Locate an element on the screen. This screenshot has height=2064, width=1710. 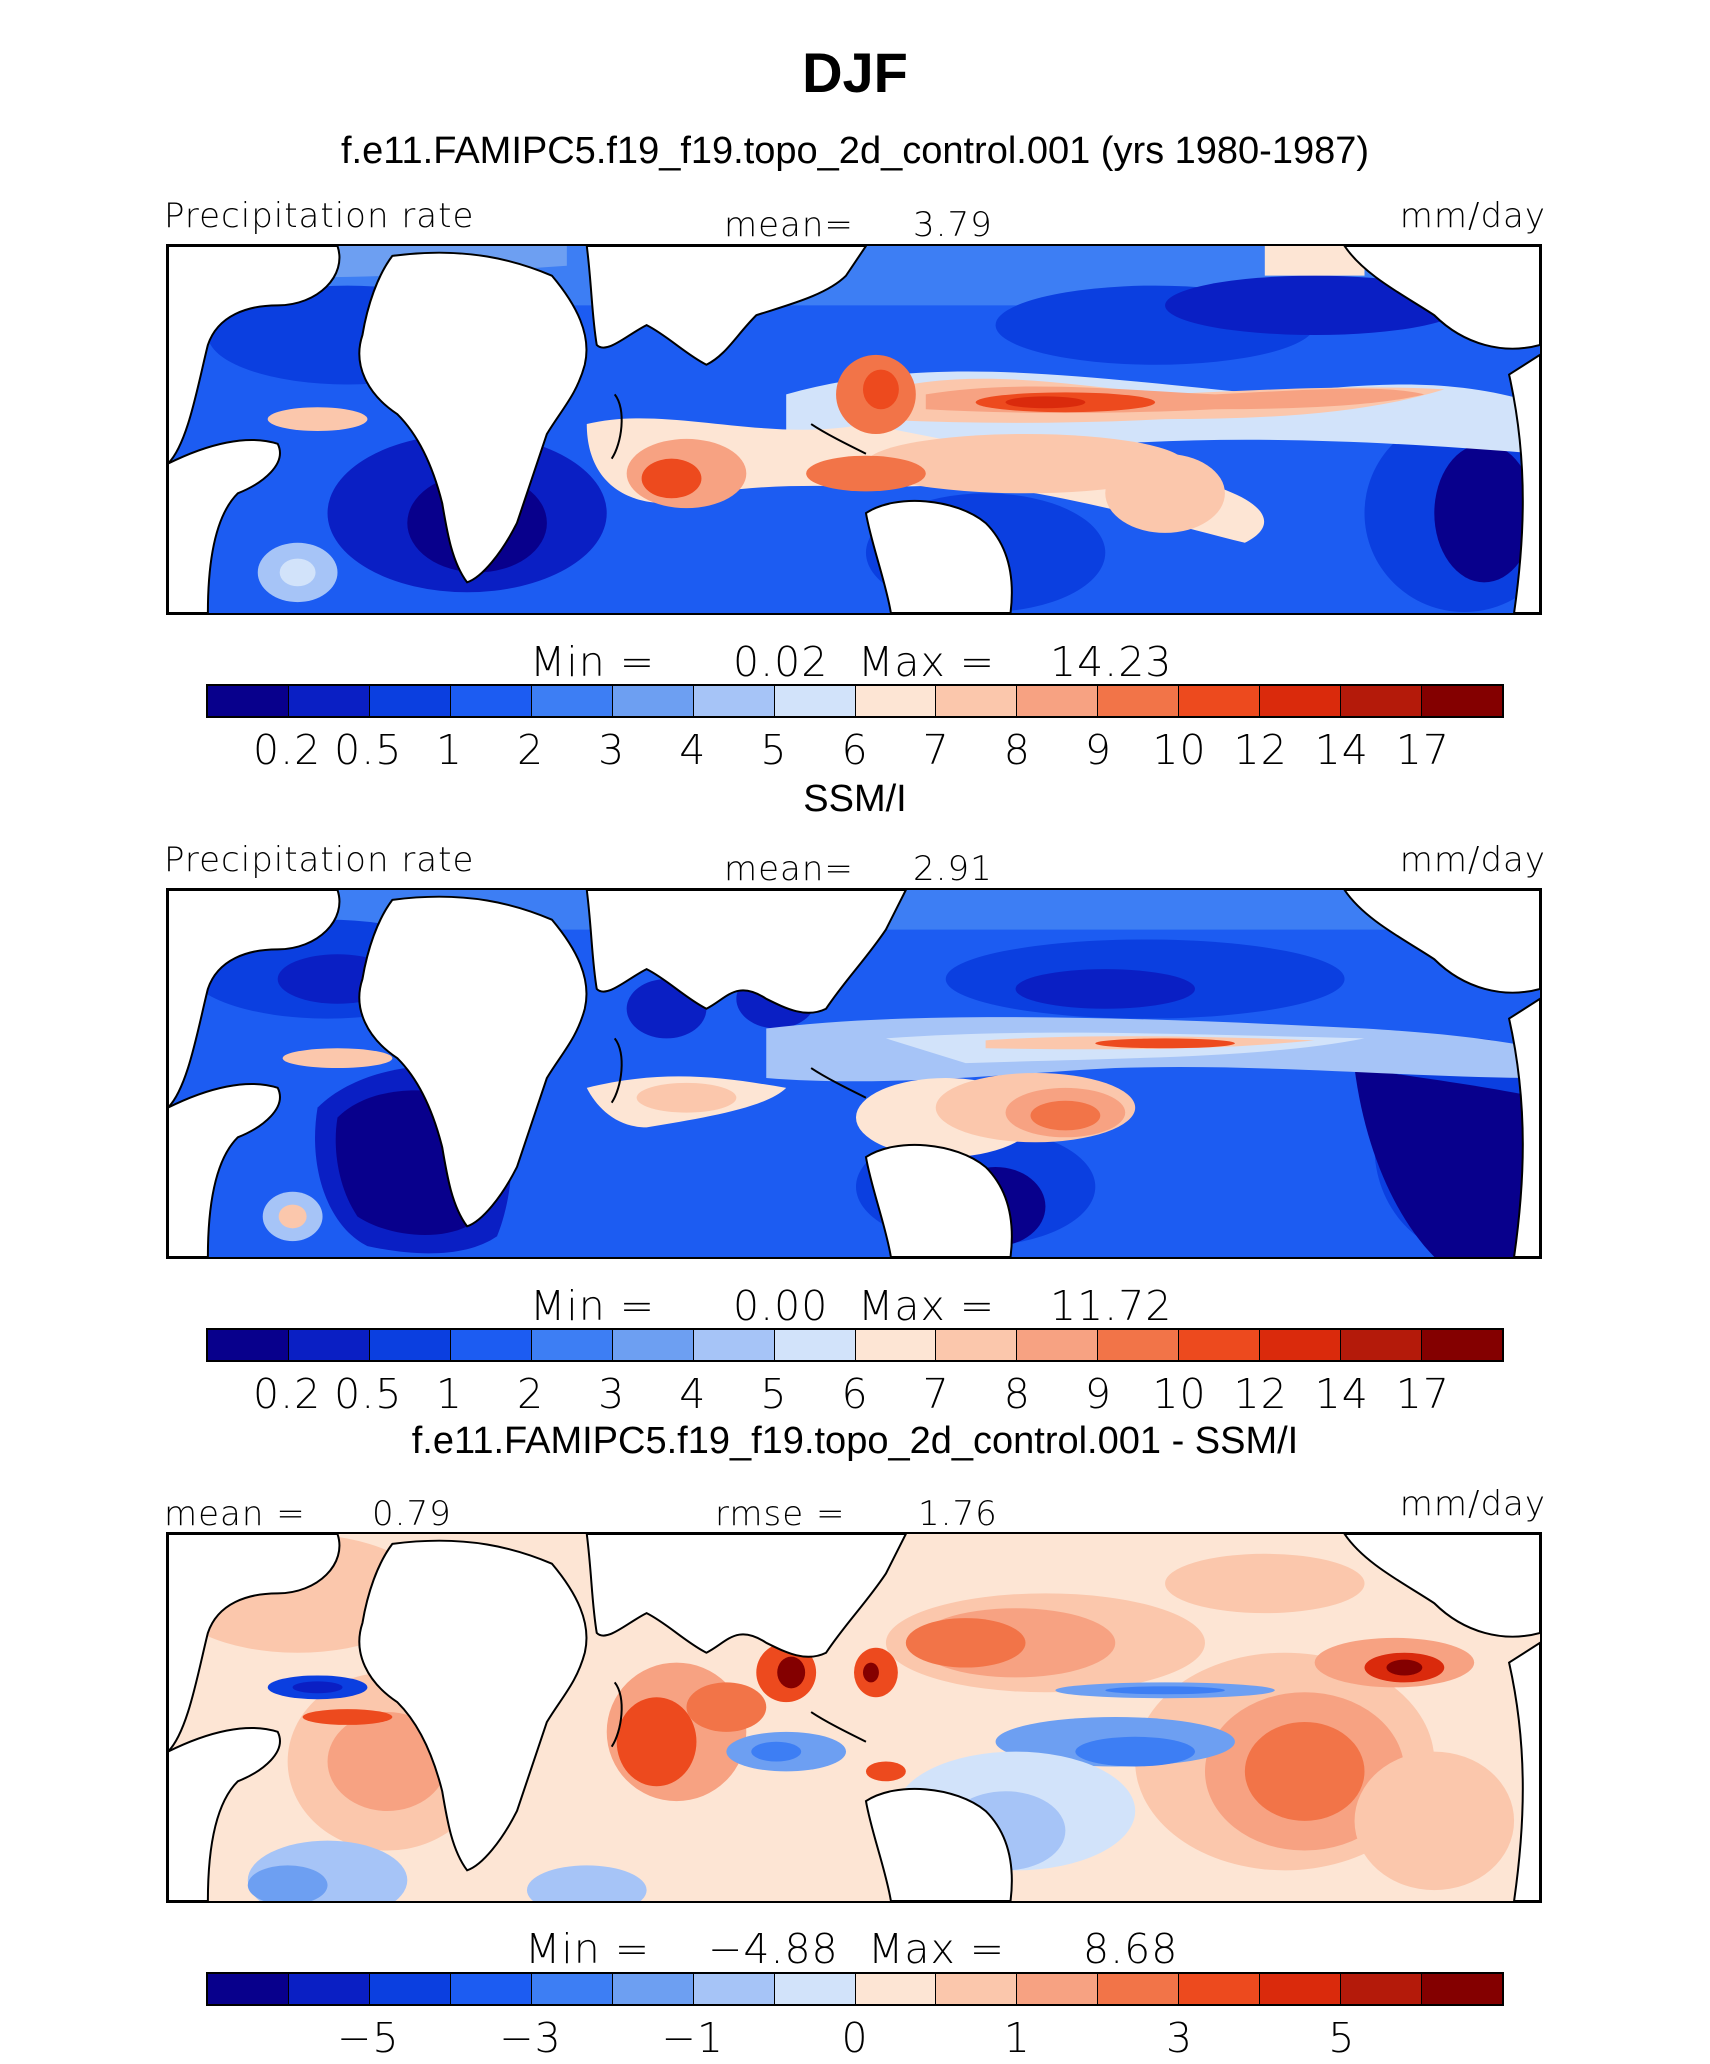
panel3-max-value: 8.68 is located at coordinates (1131, 1949).